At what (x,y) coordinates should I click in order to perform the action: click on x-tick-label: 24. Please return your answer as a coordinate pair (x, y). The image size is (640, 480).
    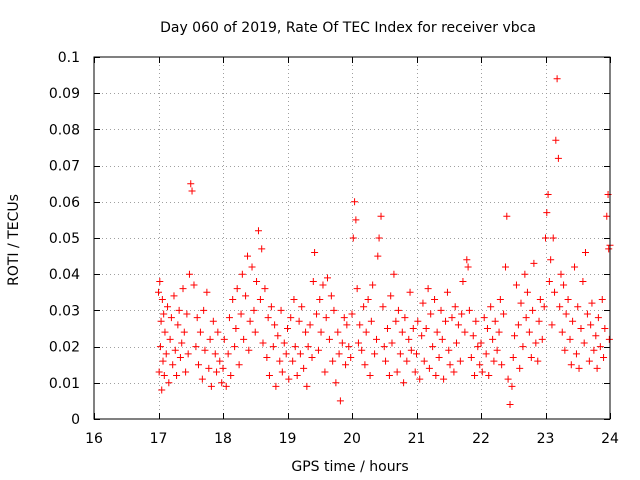
    Looking at the image, I should click on (610, 439).